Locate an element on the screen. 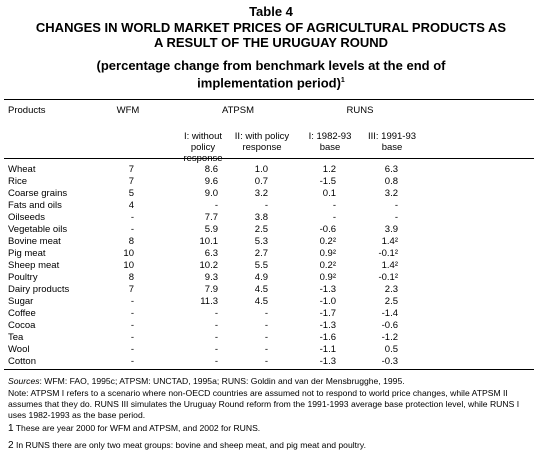 Image resolution: width=542 pixels, height=466 pixels. row-label: Rice is located at coordinates (18, 181).